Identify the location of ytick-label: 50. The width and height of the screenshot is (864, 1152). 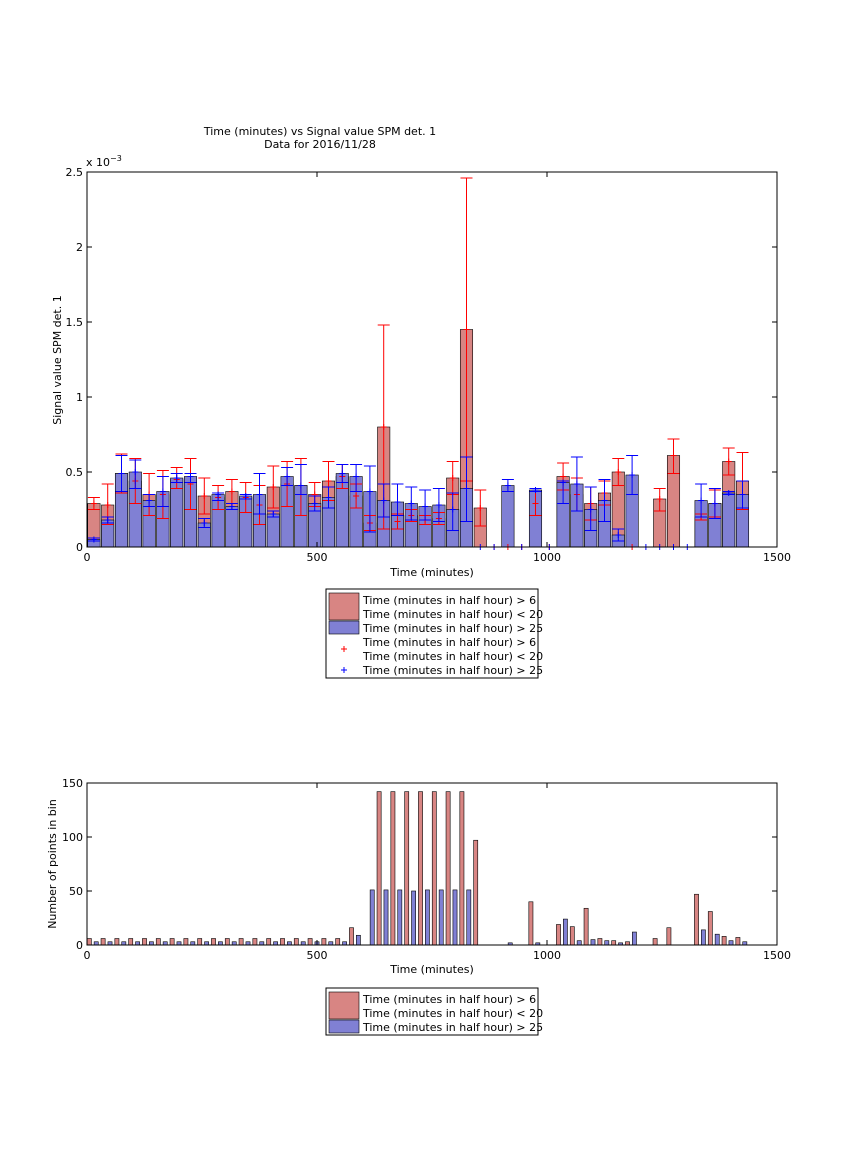
(76, 891).